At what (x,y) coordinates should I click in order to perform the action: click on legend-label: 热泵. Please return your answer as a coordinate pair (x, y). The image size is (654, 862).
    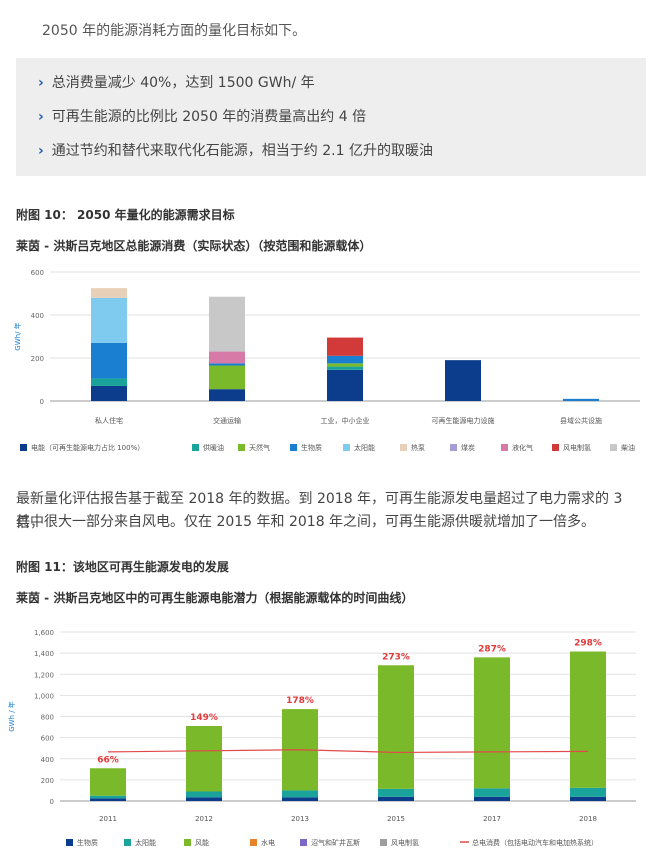
    Looking at the image, I should click on (418, 447).